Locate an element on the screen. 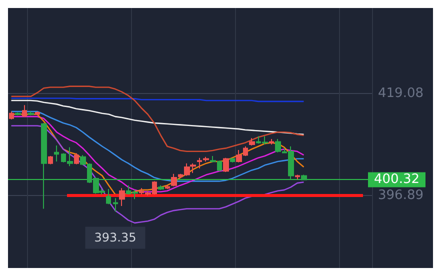  ref-line-label: 400.32 is located at coordinates (397, 180).